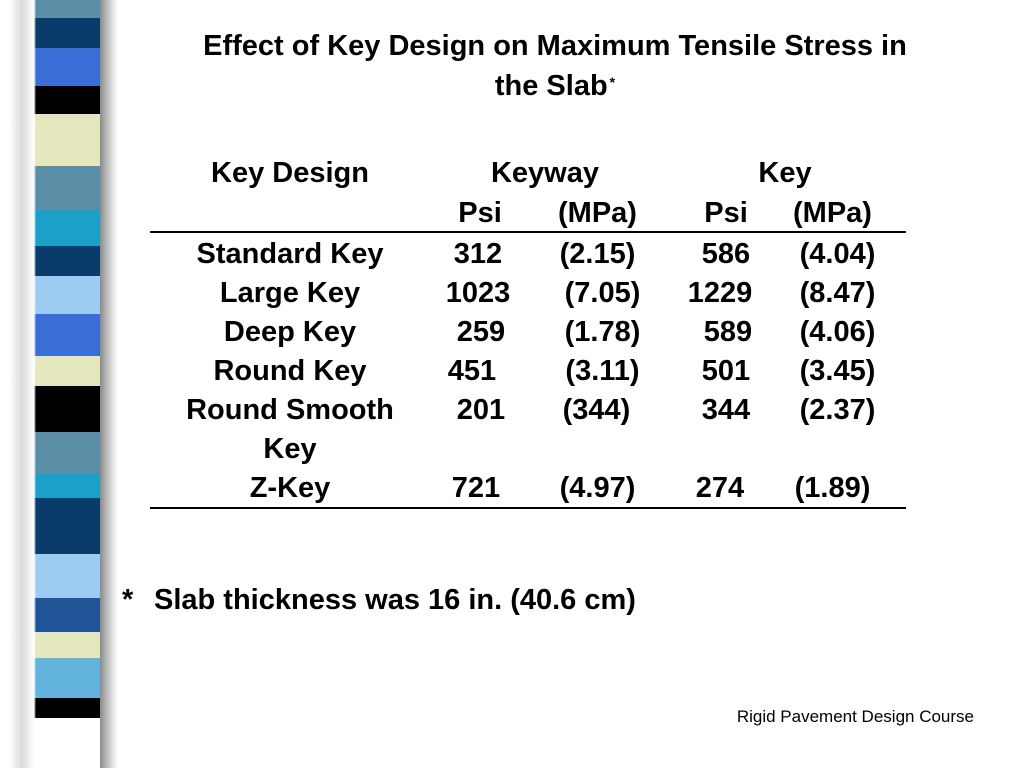 This screenshot has height=768, width=1024. Describe the element at coordinates (596, 410) in the screenshot. I see `row-keyway-mpa: (344)` at that location.